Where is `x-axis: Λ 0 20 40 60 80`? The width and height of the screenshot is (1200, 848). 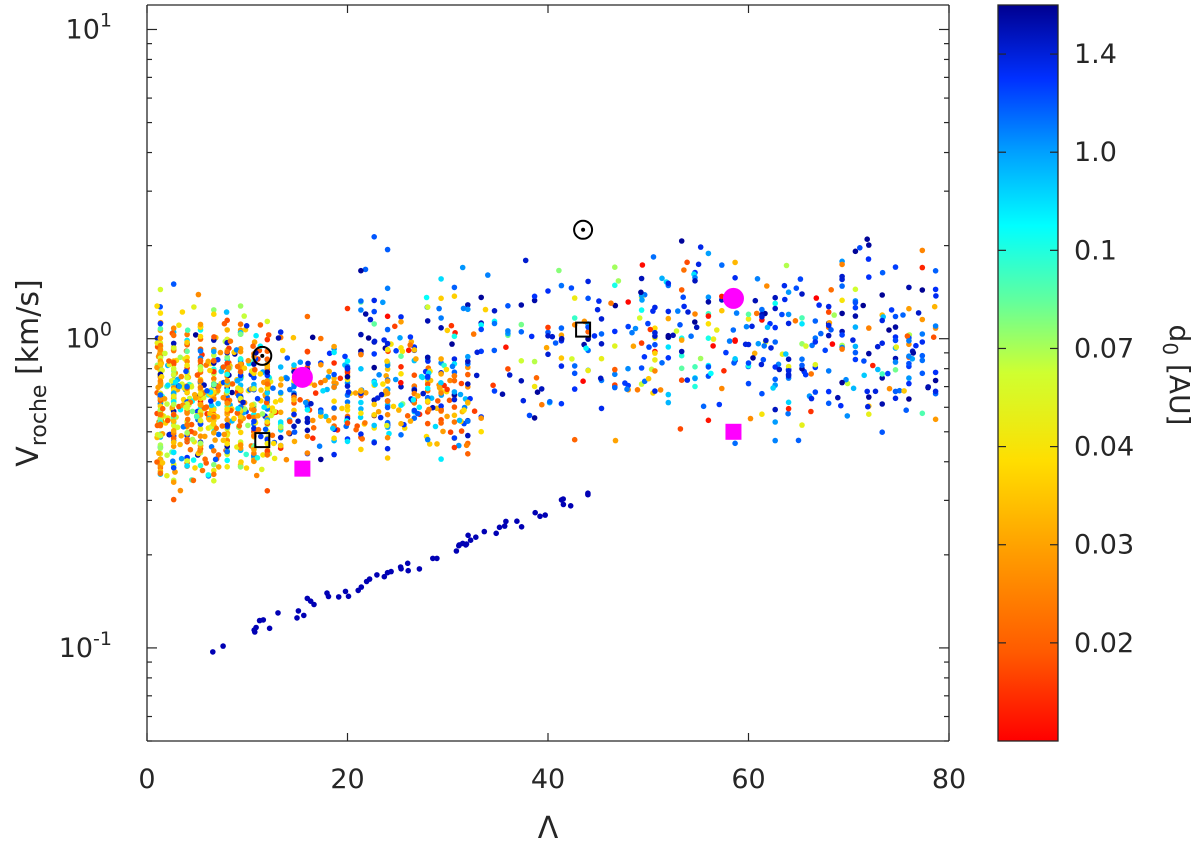 x-axis: Λ 0 20 40 60 80 is located at coordinates (552, 805).